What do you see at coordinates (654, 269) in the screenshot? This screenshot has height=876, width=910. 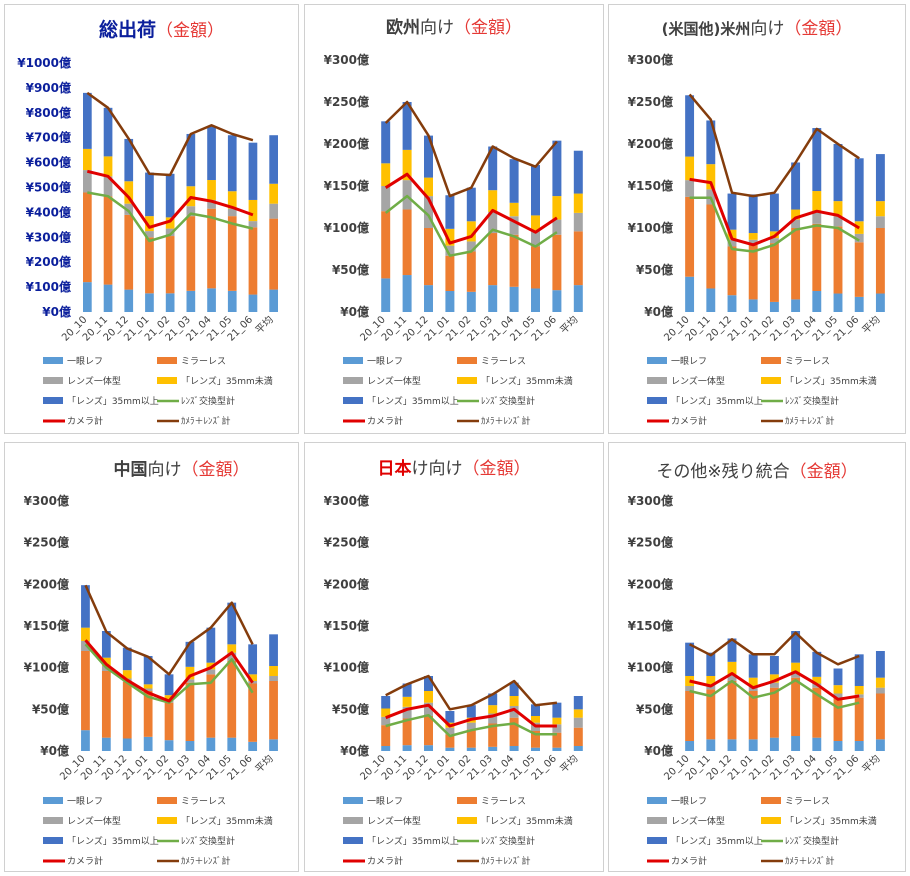 I see `y-tick-label: ¥50億` at bounding box center [654, 269].